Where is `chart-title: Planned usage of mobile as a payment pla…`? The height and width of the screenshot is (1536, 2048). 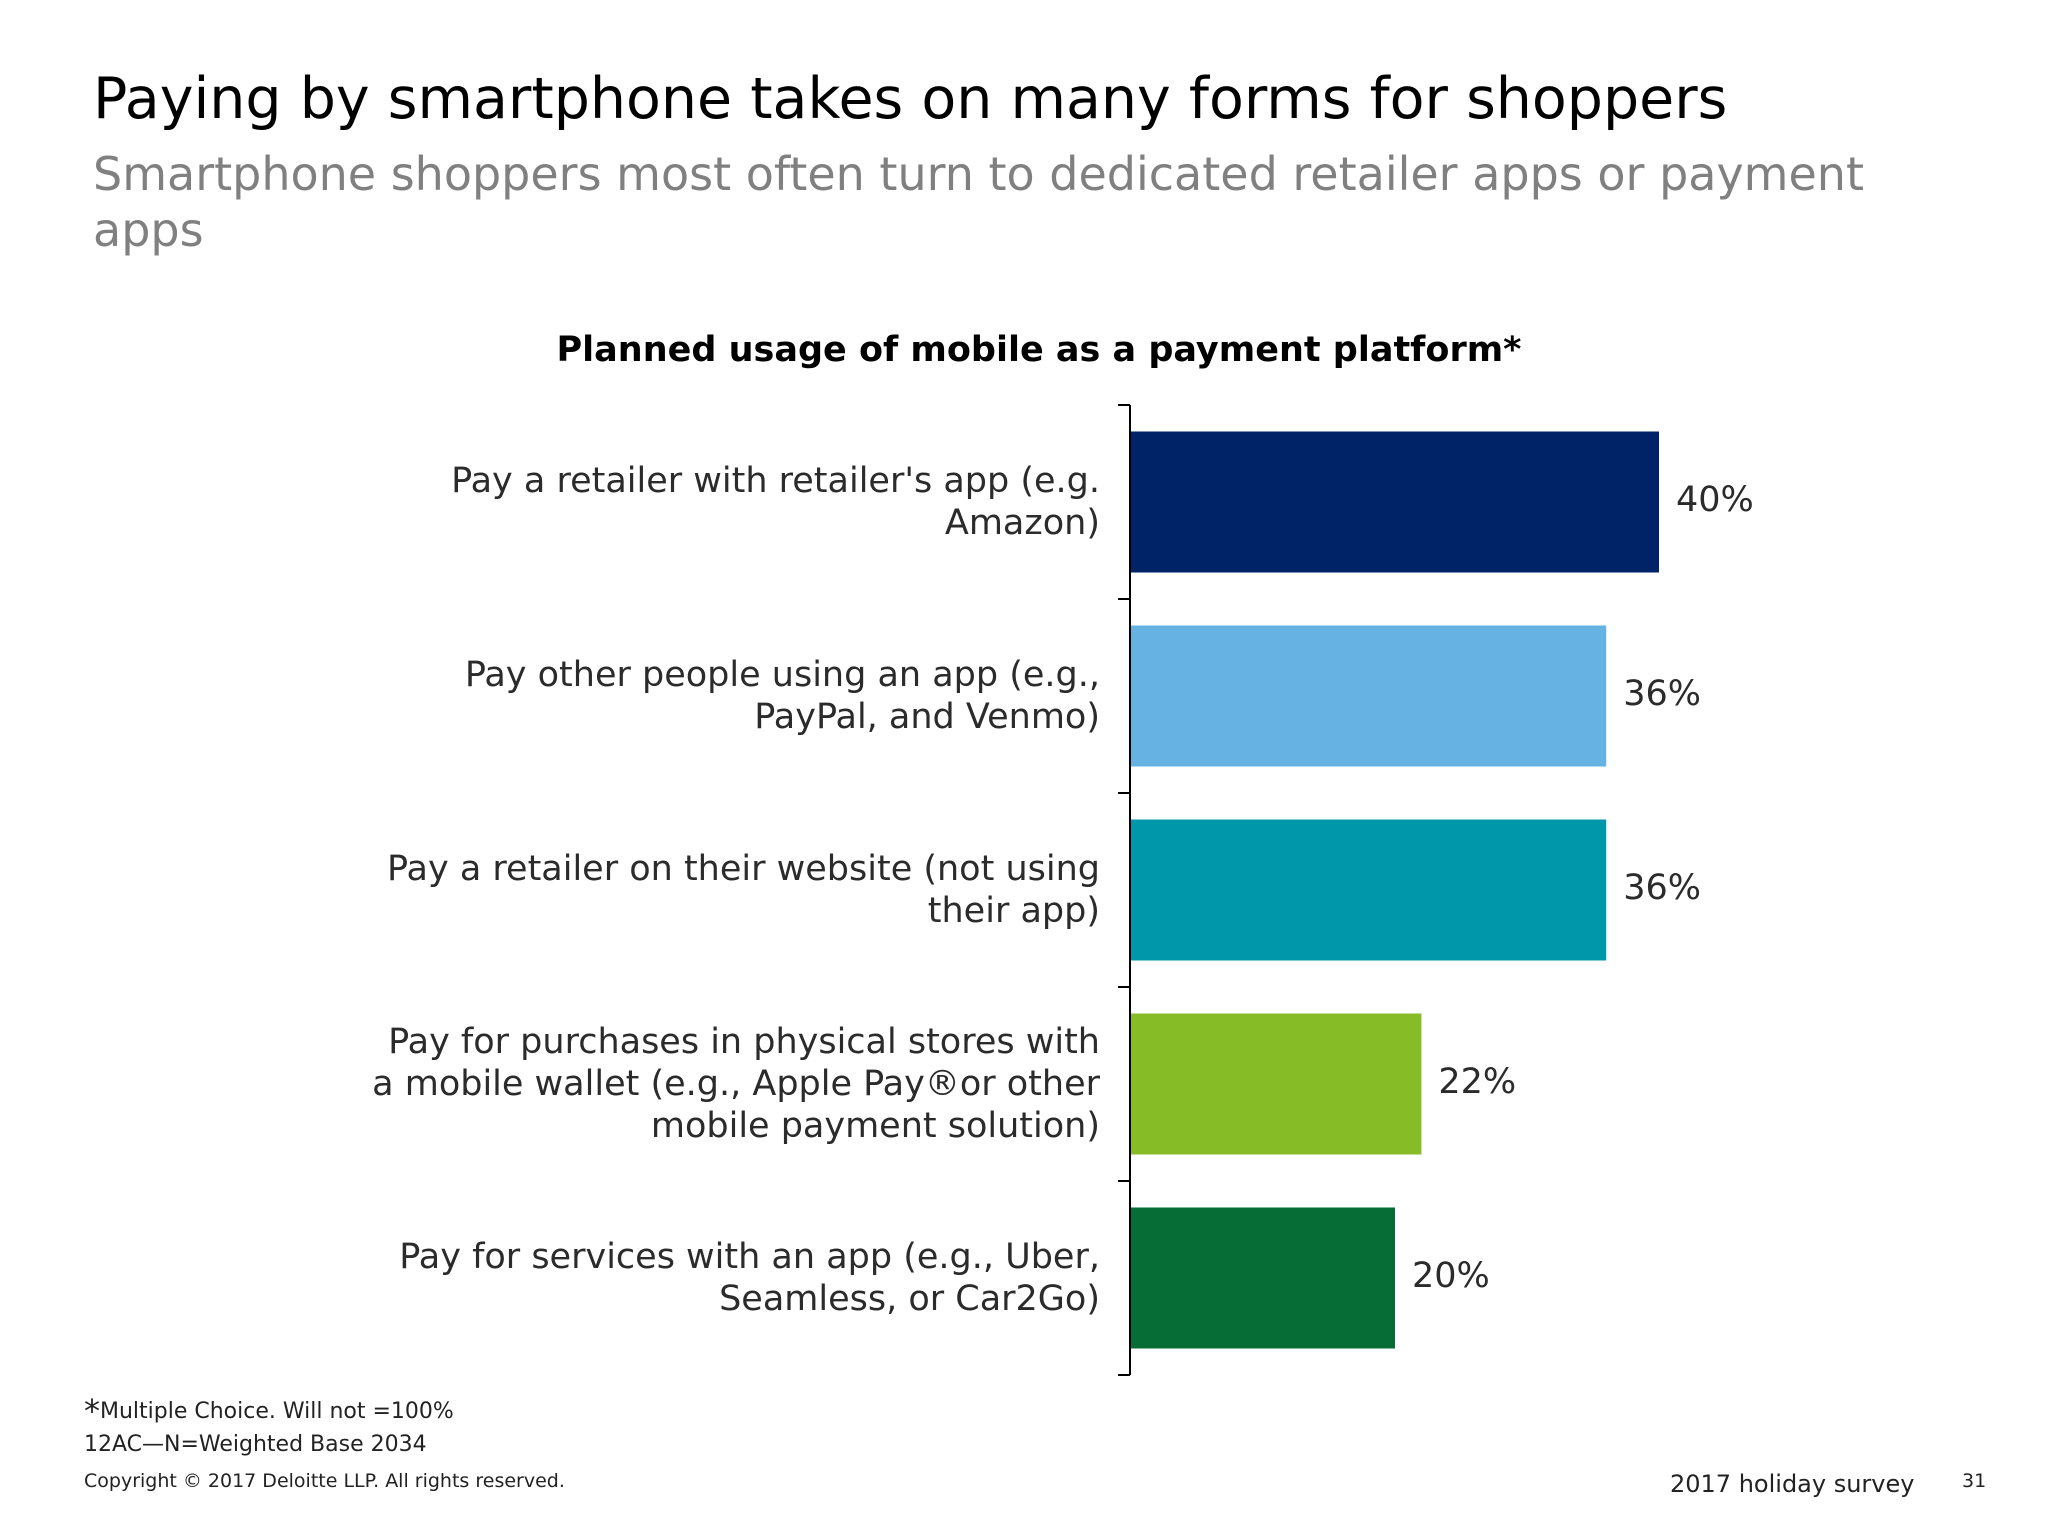
chart-title: Planned usage of mobile as a payment pla… is located at coordinates (1039, 350).